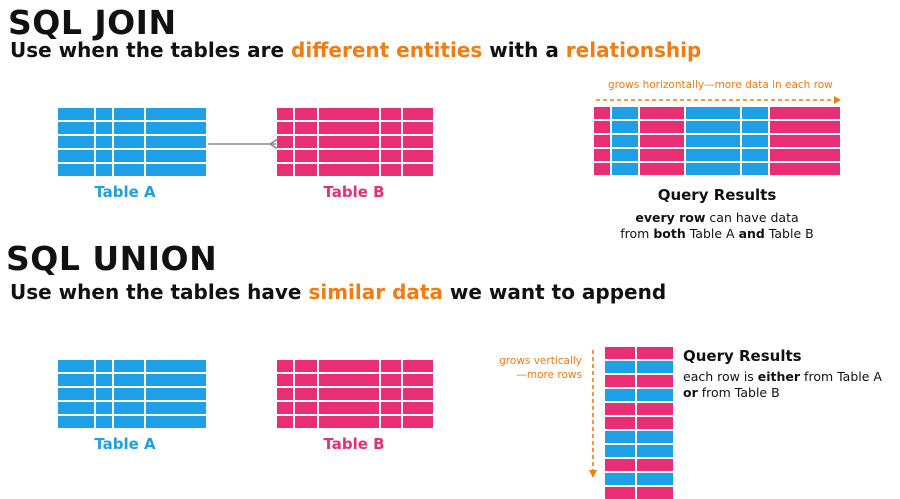 The image size is (900, 499). What do you see at coordinates (779, 376) in the screenshot?
I see `either-bold: either` at bounding box center [779, 376].